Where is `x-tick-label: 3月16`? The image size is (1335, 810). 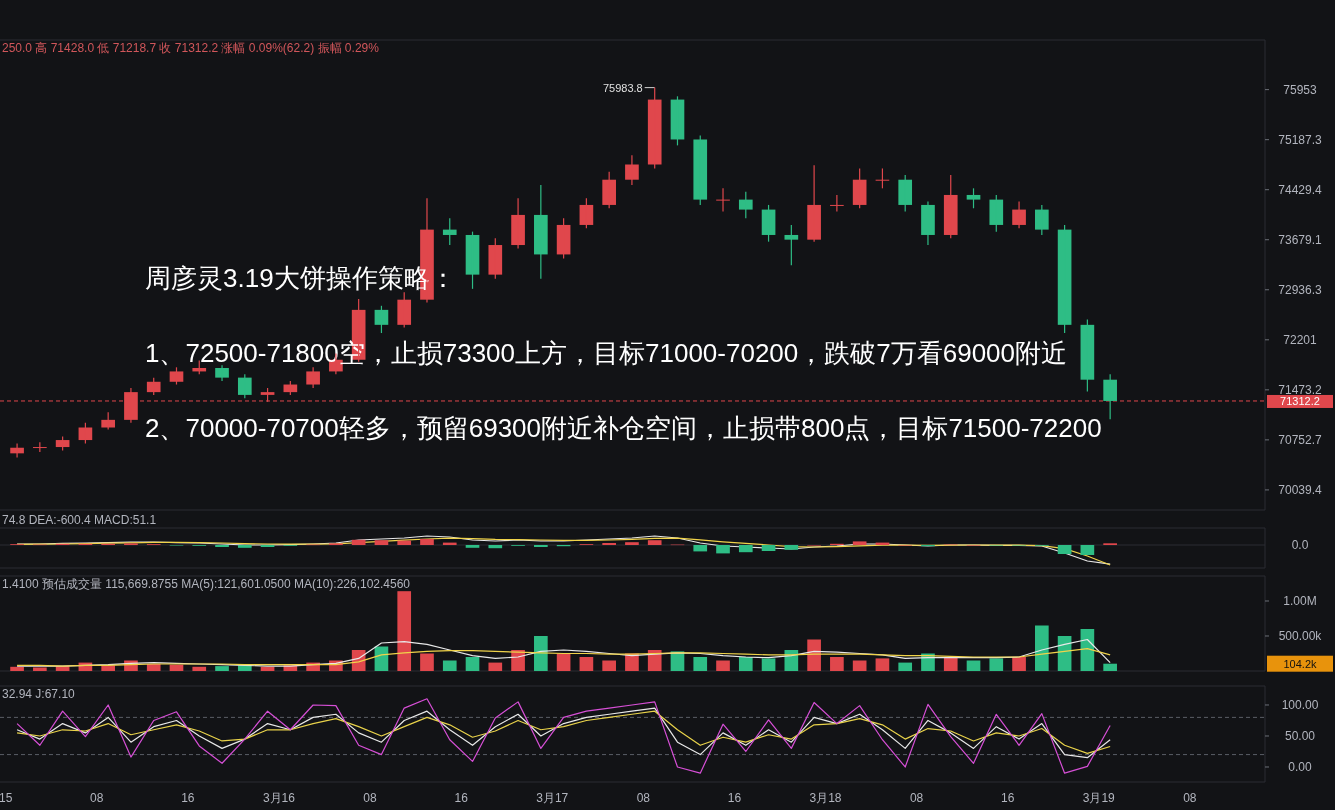 x-tick-label: 3月16 is located at coordinates (279, 798).